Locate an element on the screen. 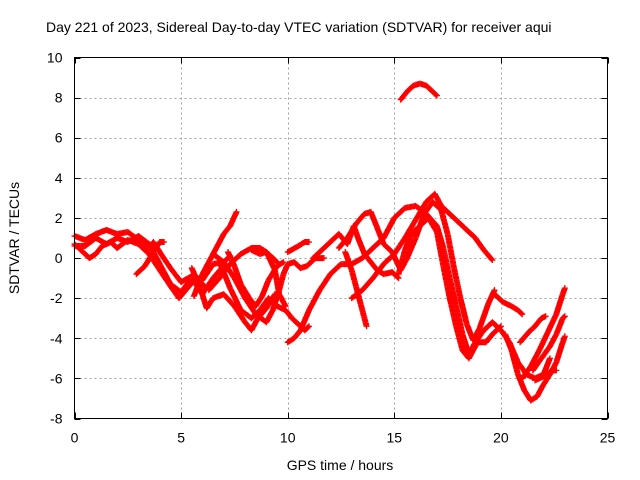 The height and width of the screenshot is (480, 640). series-sat-L is located at coordinates (298, 247).